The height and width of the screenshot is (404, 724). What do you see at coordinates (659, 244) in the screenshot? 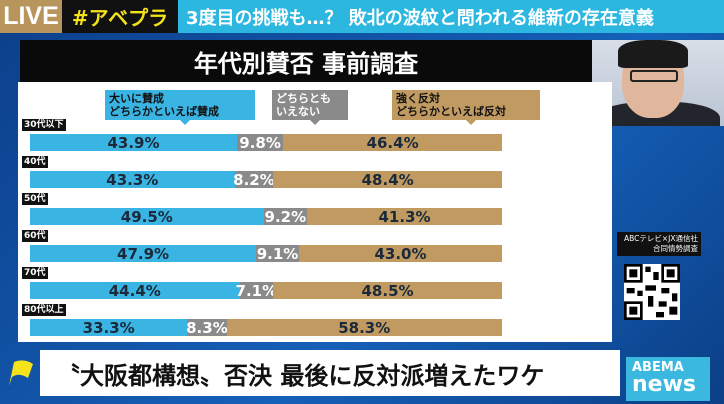
I see `source-label: ABCテレビ×JX通信社 合同情勢調査` at bounding box center [659, 244].